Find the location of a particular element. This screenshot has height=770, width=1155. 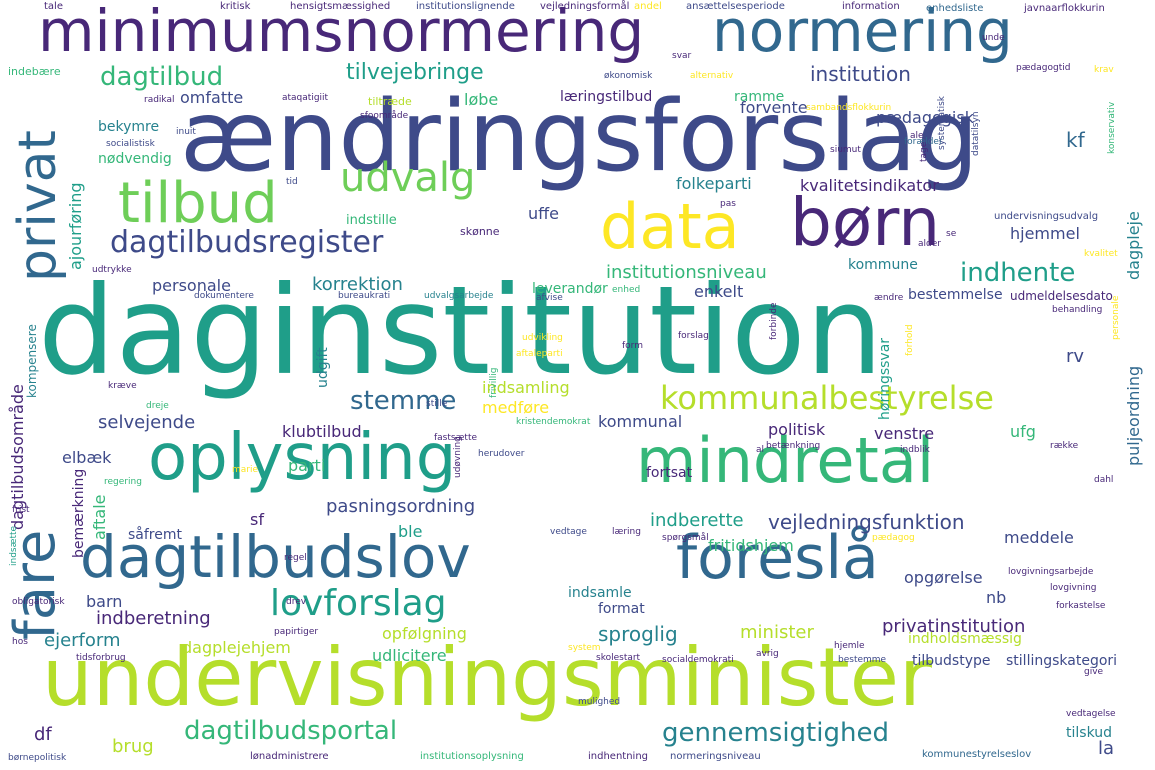

word: betænkning is located at coordinates (793, 446).